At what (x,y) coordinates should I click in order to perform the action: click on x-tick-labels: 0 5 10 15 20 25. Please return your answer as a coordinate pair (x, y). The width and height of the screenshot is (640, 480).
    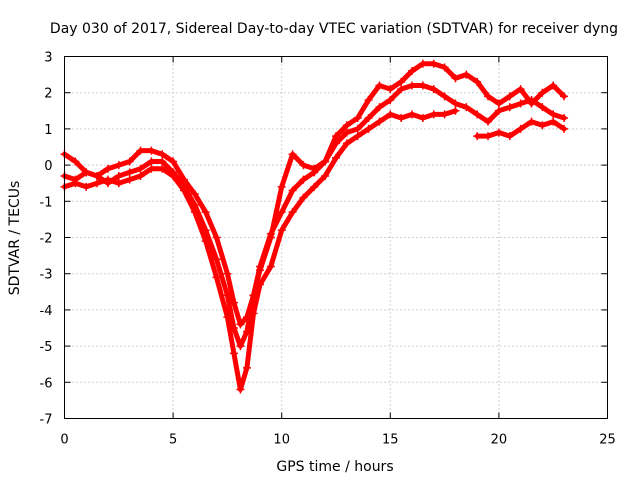
    Looking at the image, I should click on (337, 440).